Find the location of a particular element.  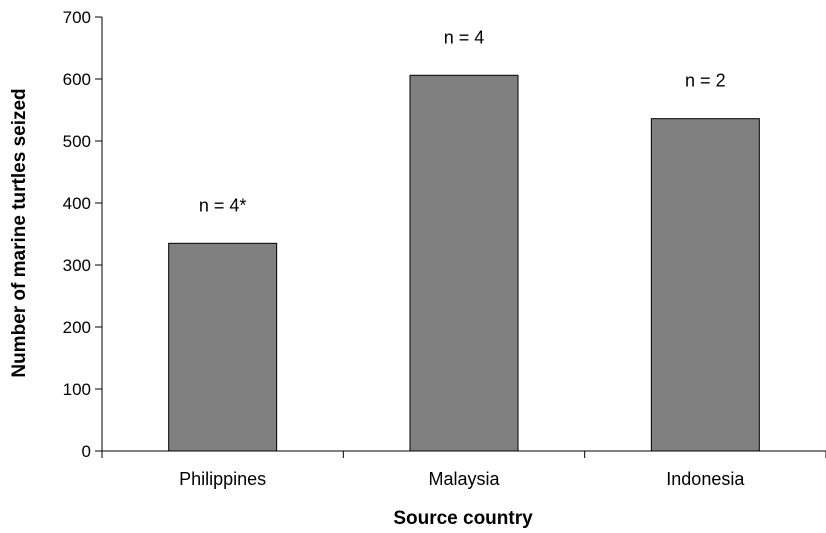

x-axis-title: Source country is located at coordinates (463, 518).